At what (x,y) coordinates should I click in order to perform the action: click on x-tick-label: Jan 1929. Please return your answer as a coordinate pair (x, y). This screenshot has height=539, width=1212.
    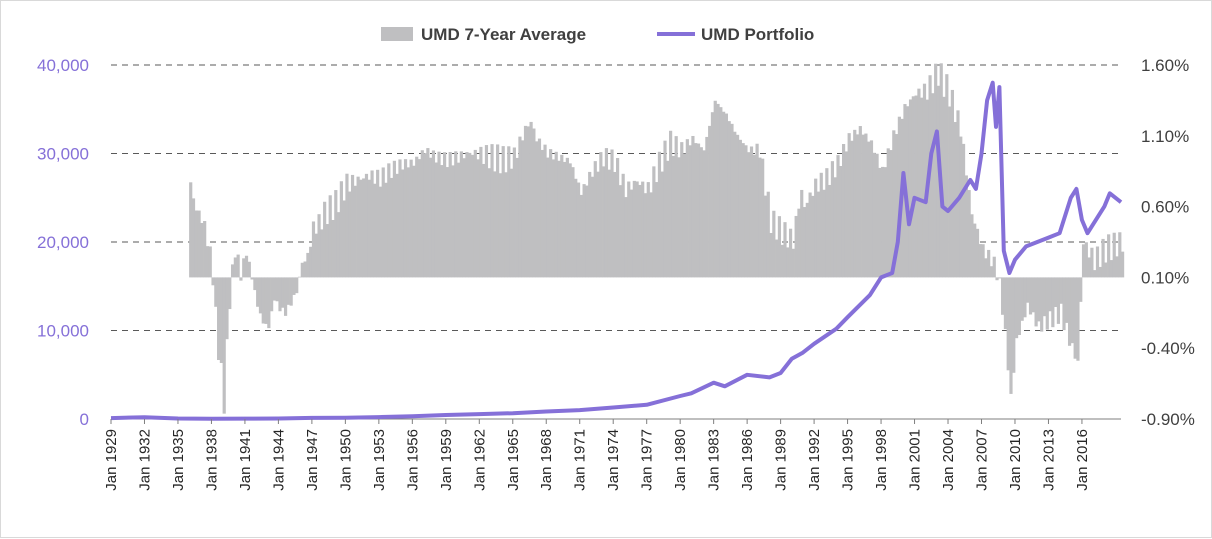
    Looking at the image, I should click on (111, 460).